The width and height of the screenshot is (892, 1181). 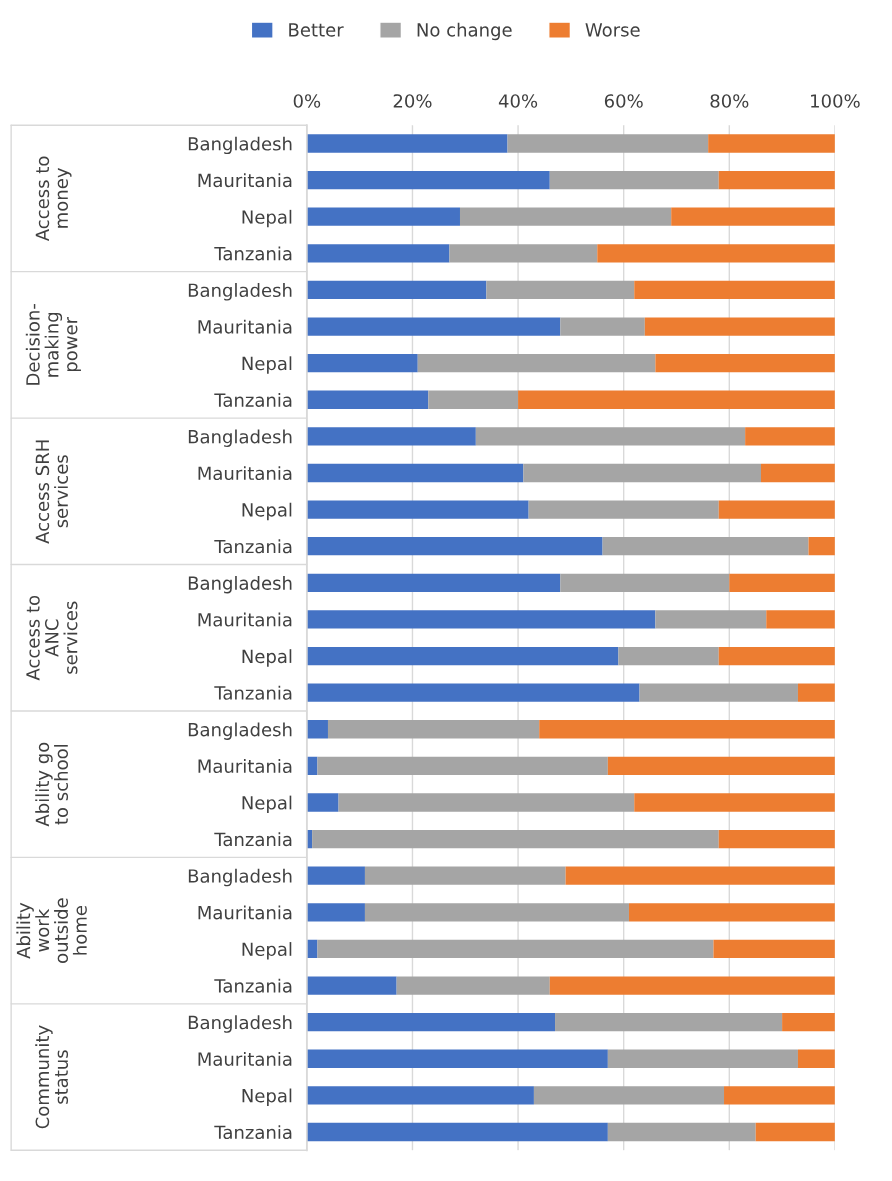 I want to click on legend-label: Worse, so click(x=612, y=30).